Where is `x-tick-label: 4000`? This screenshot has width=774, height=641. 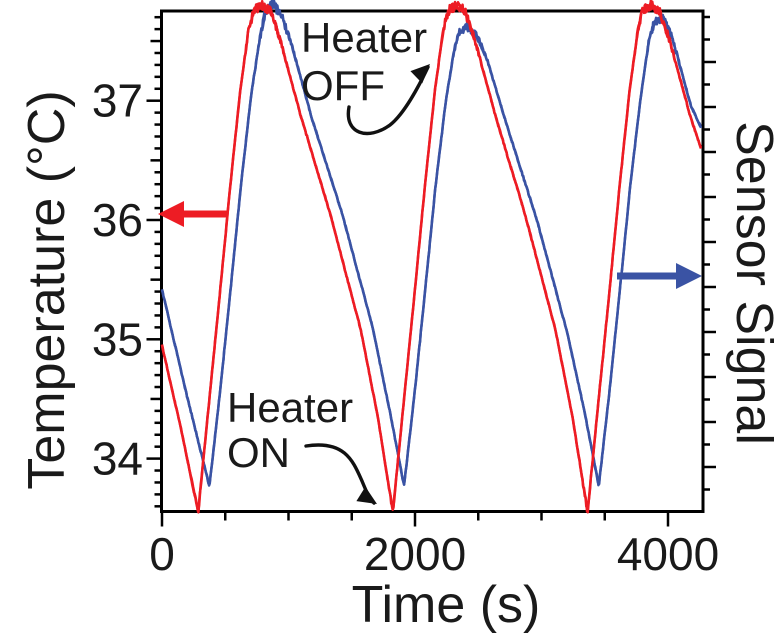
x-tick-label: 4000 is located at coordinates (668, 554).